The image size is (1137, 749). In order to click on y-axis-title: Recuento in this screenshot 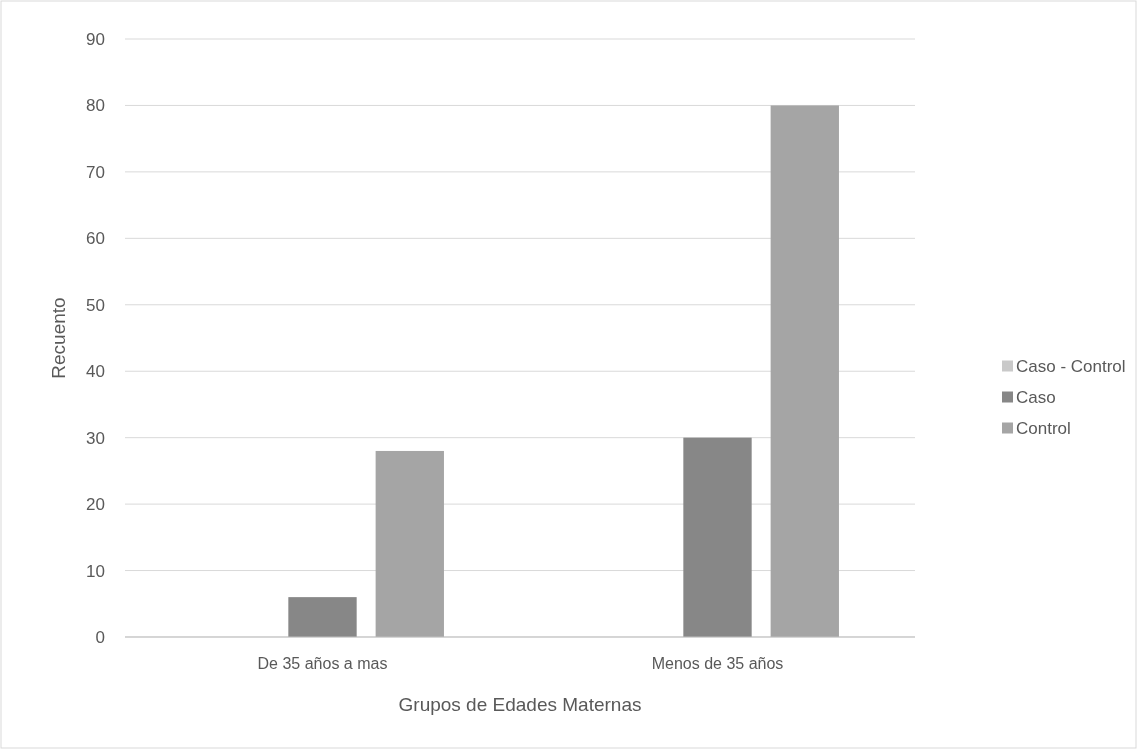, I will do `click(58, 338)`.